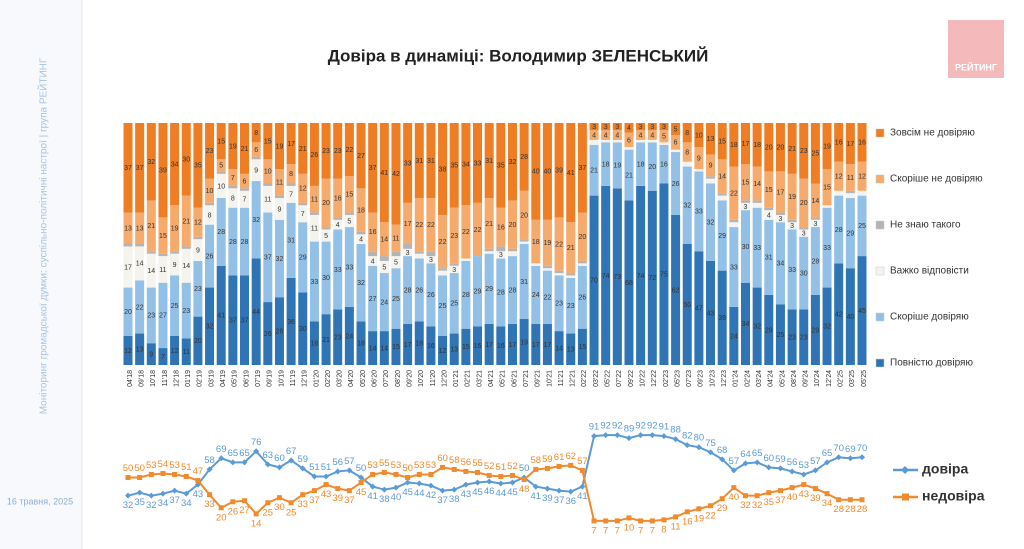 This screenshot has height=549, width=1024. Describe the element at coordinates (501, 227) in the screenshot. I see `segment-label: 16` at that location.